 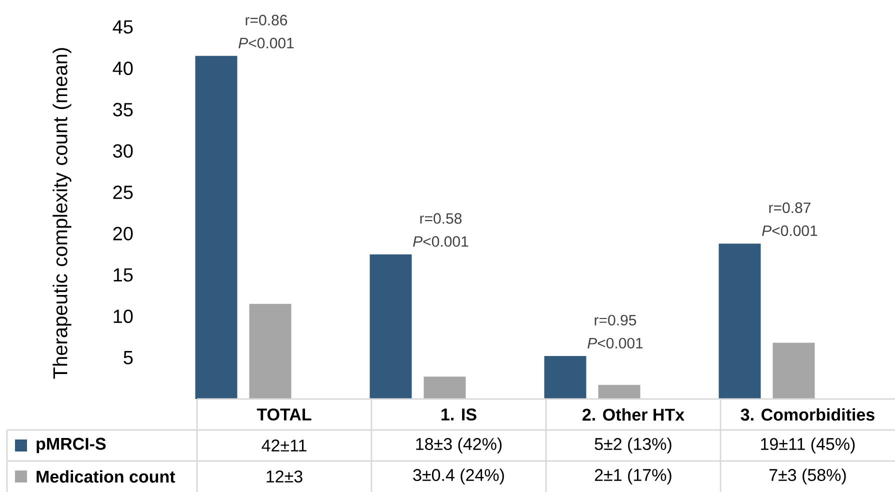 I want to click on x-tick-label: 2. Other HTx, so click(x=633, y=414).